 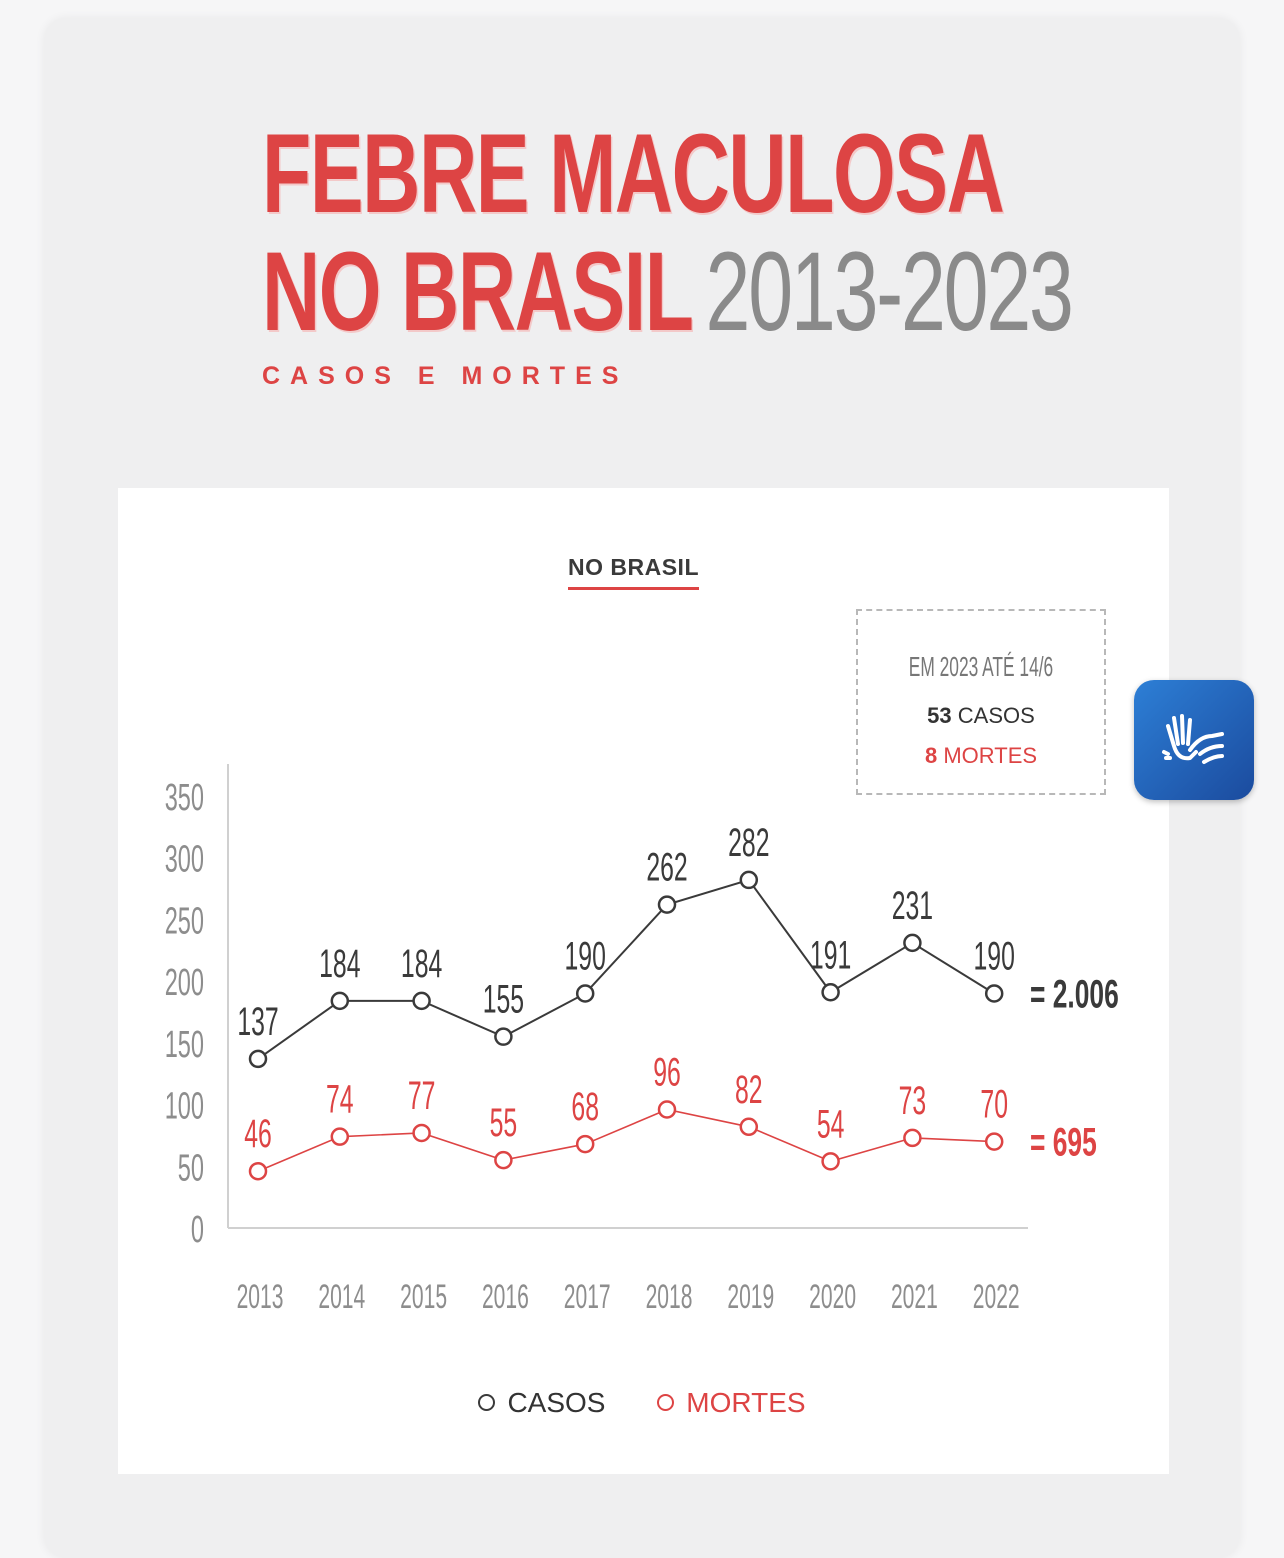 I want to click on x-tick-label: 2021, so click(x=914, y=1296).